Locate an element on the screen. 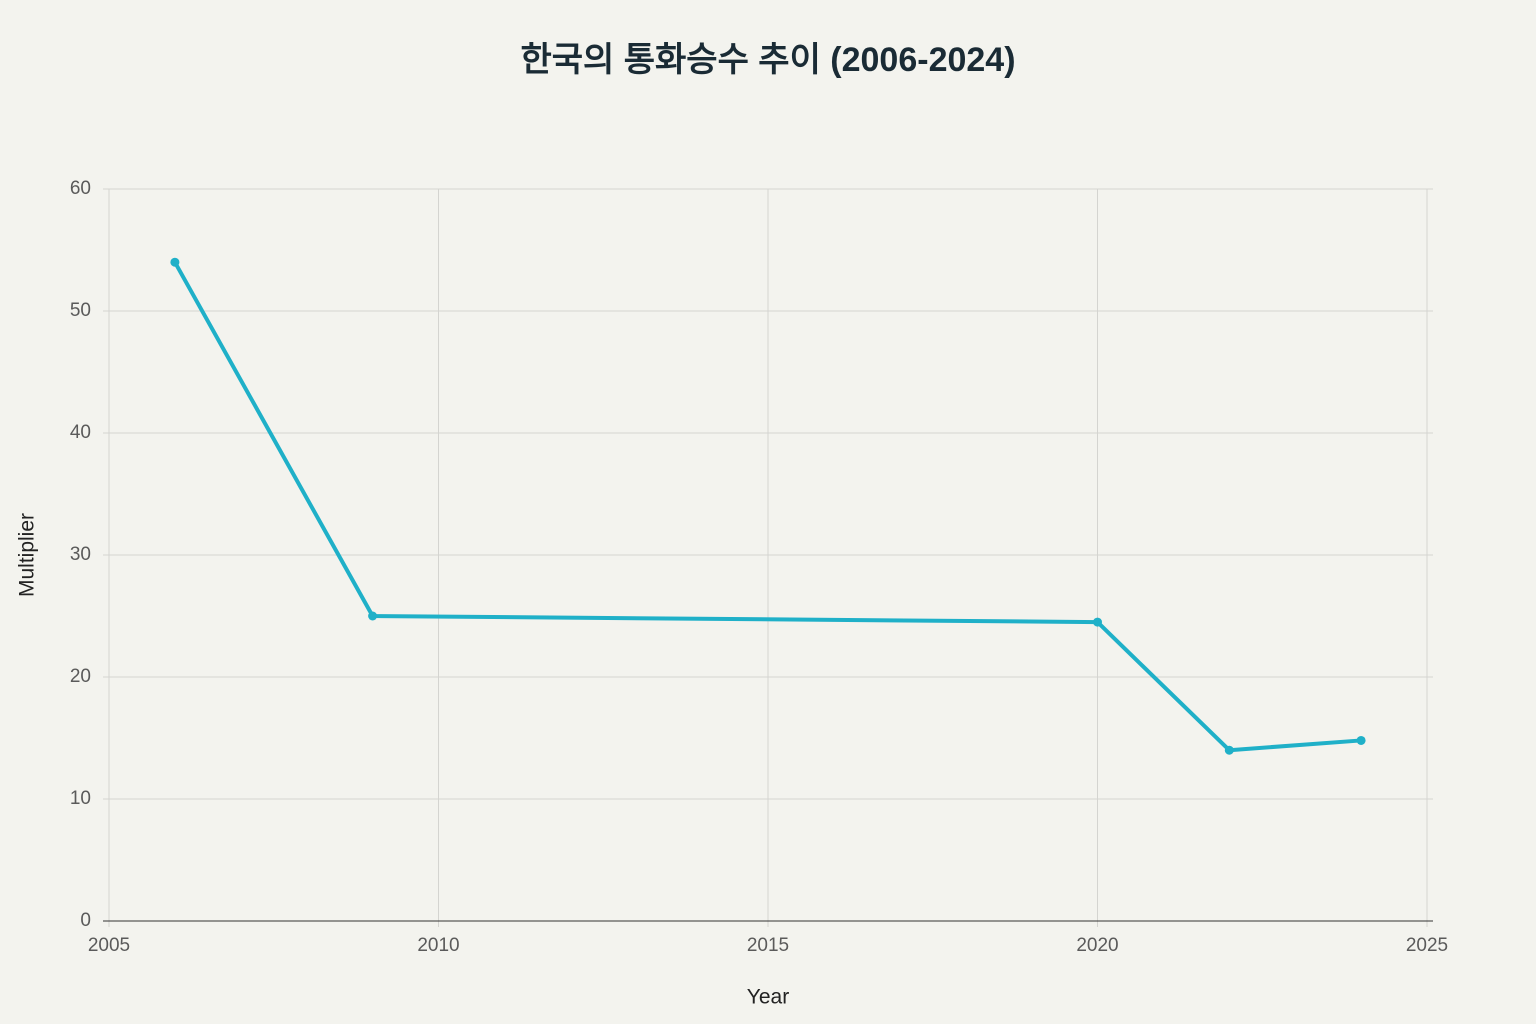  chart-title: 한국의 통화승수 추이 (2006-2024) is located at coordinates (767, 60).